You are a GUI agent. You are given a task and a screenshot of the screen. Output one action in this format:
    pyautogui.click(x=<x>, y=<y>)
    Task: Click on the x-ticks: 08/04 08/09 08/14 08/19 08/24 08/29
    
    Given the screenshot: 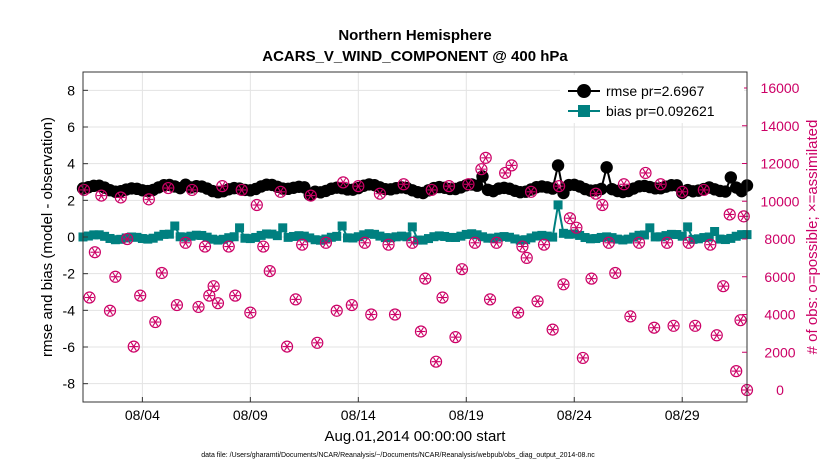 What is the action you would take?
    pyautogui.click(x=412, y=410)
    